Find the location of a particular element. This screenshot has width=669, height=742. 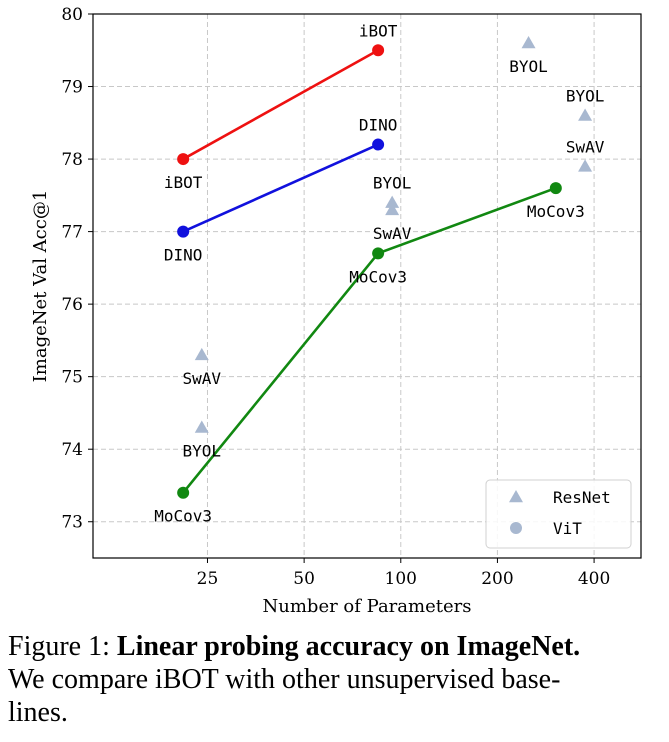

caption-prefix: Figure 1: is located at coordinates (62, 646).